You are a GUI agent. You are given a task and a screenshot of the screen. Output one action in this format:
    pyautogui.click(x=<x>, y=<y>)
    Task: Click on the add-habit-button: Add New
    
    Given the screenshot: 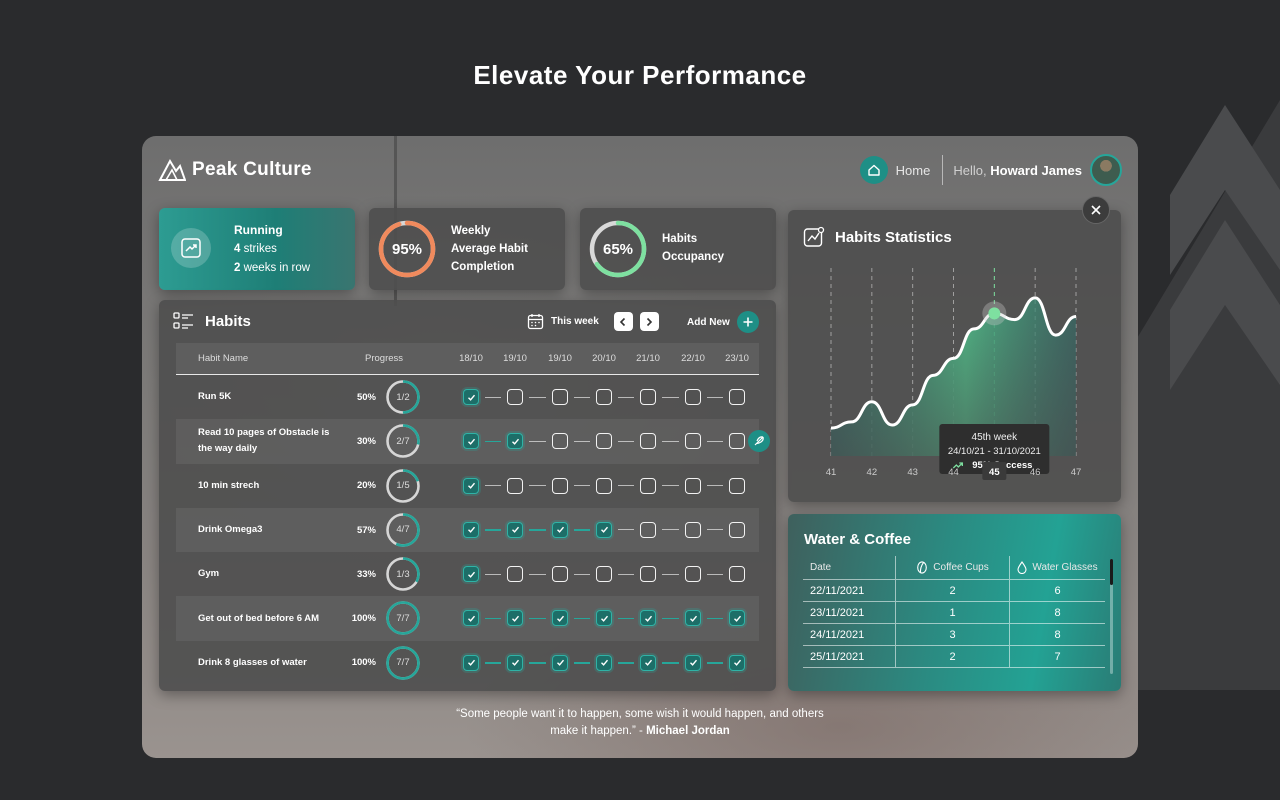 What is the action you would take?
    pyautogui.click(x=723, y=322)
    